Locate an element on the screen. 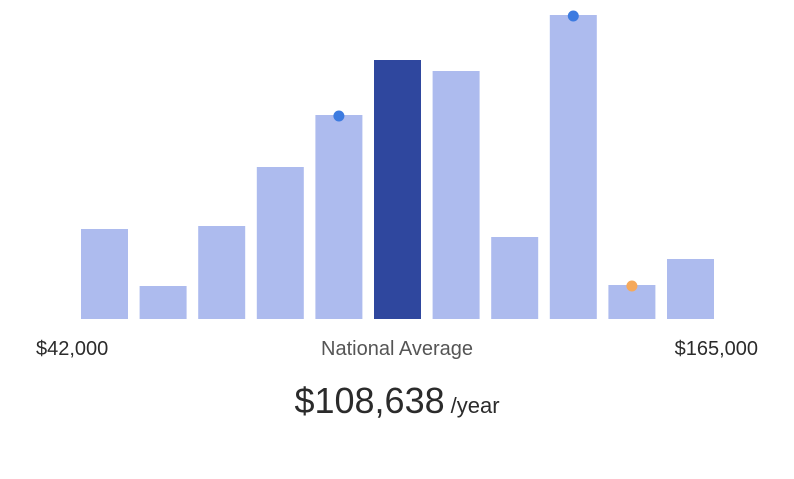 The image size is (794, 479). average-salary: $108,638/year is located at coordinates (397, 401).